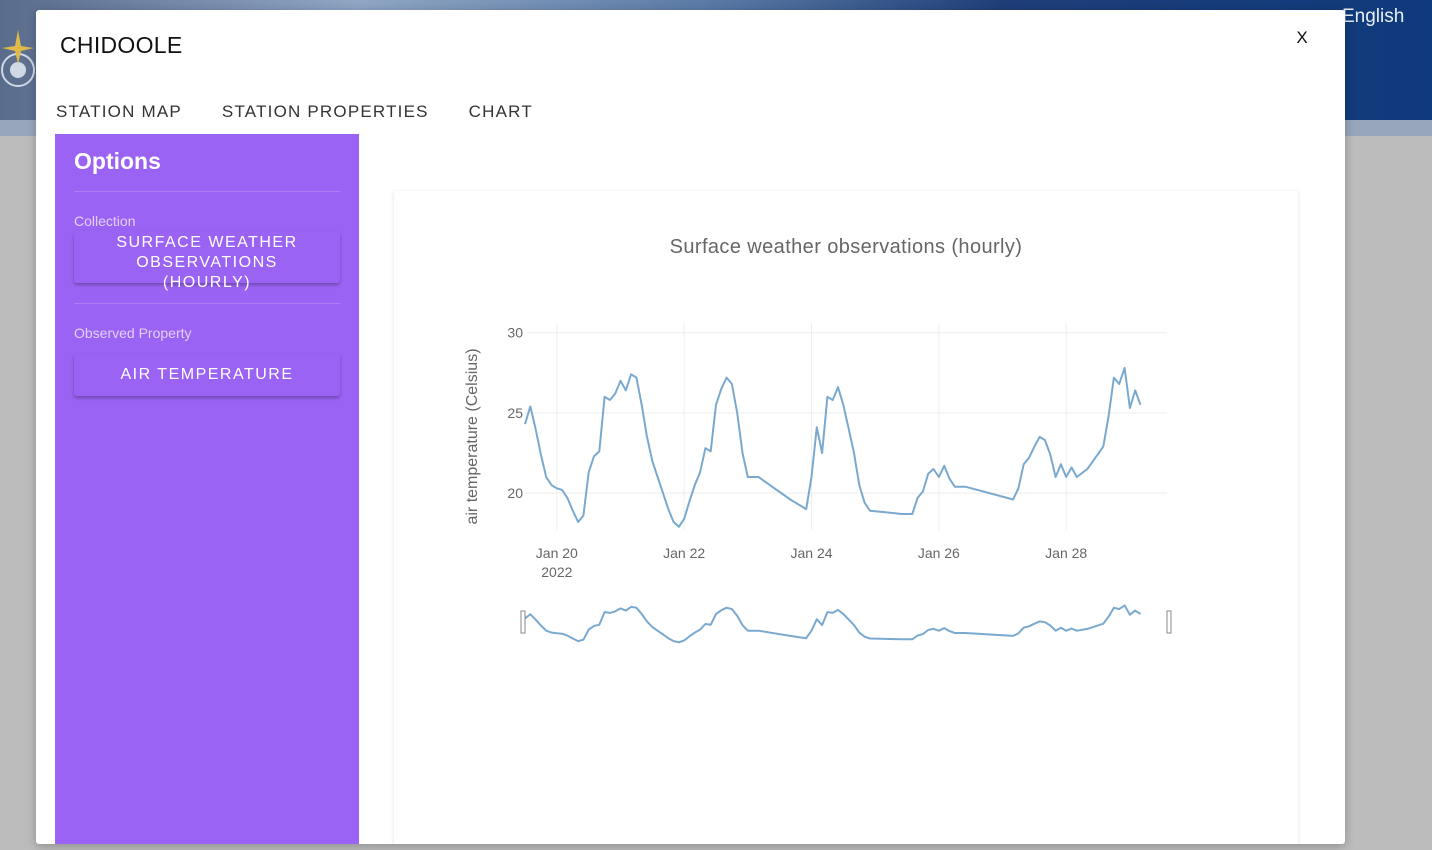 The width and height of the screenshot is (1432, 850). Describe the element at coordinates (515, 333) in the screenshot. I see `y-tick-label: 30` at that location.